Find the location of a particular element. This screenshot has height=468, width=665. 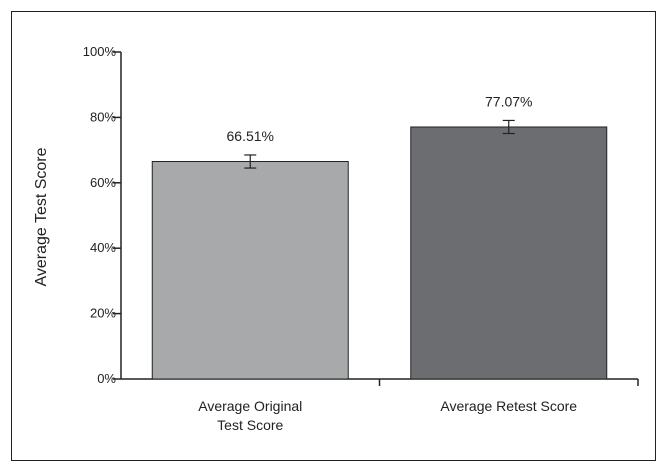

data-label: 66.51% is located at coordinates (250, 136).